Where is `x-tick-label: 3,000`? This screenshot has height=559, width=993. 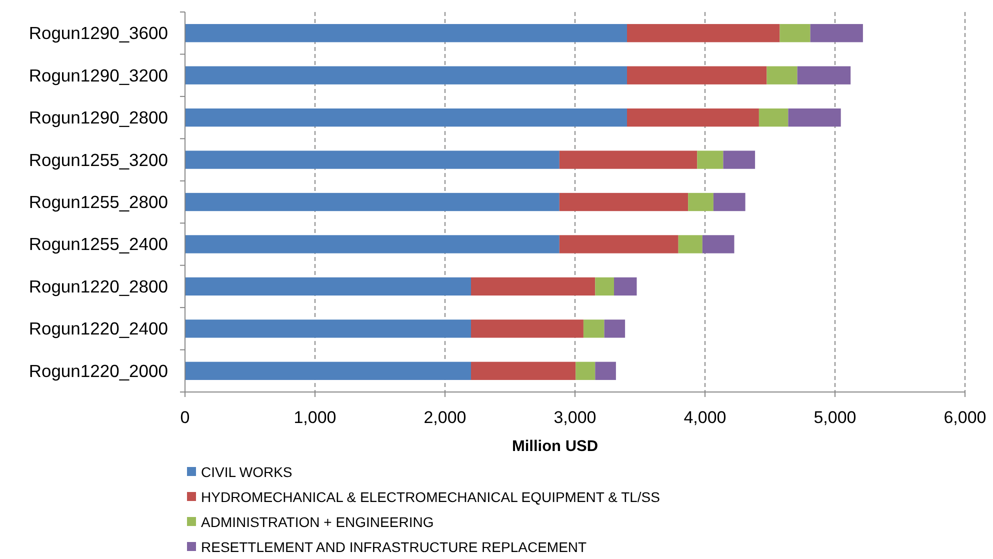
x-tick-label: 3,000 is located at coordinates (575, 417).